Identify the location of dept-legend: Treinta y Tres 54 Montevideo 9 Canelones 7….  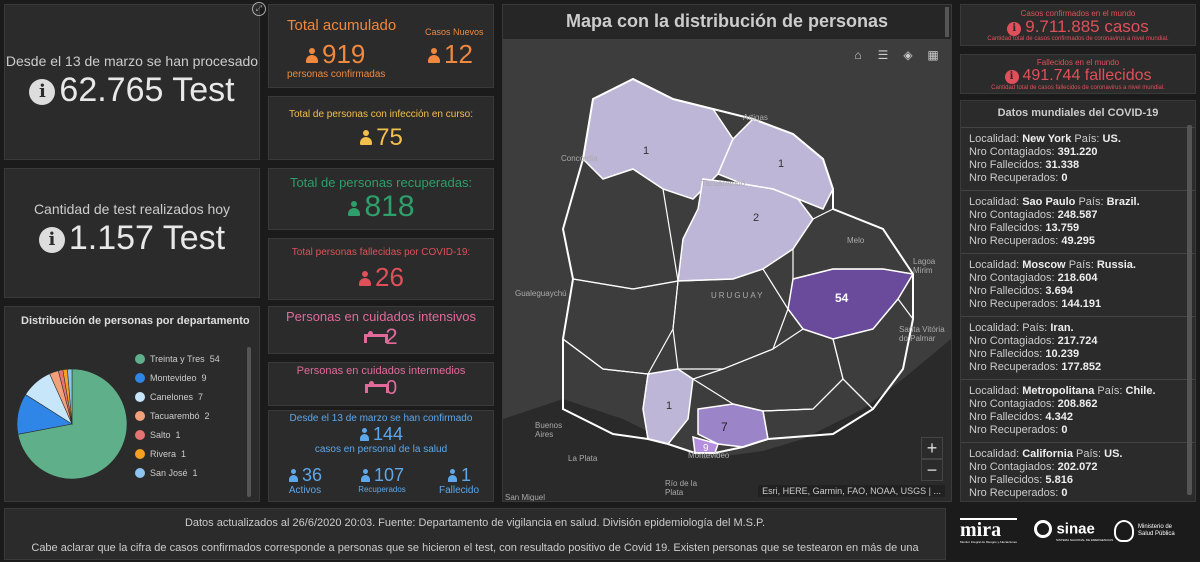
(190, 415).